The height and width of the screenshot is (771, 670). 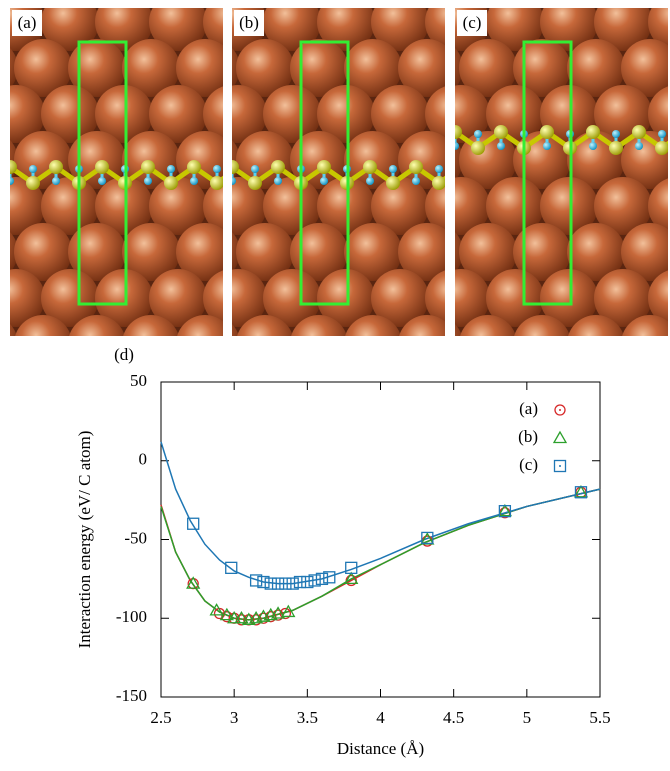 What do you see at coordinates (84, 540) in the screenshot?
I see `y-axis-label: Interaction energy (eV/ C atom)` at bounding box center [84, 540].